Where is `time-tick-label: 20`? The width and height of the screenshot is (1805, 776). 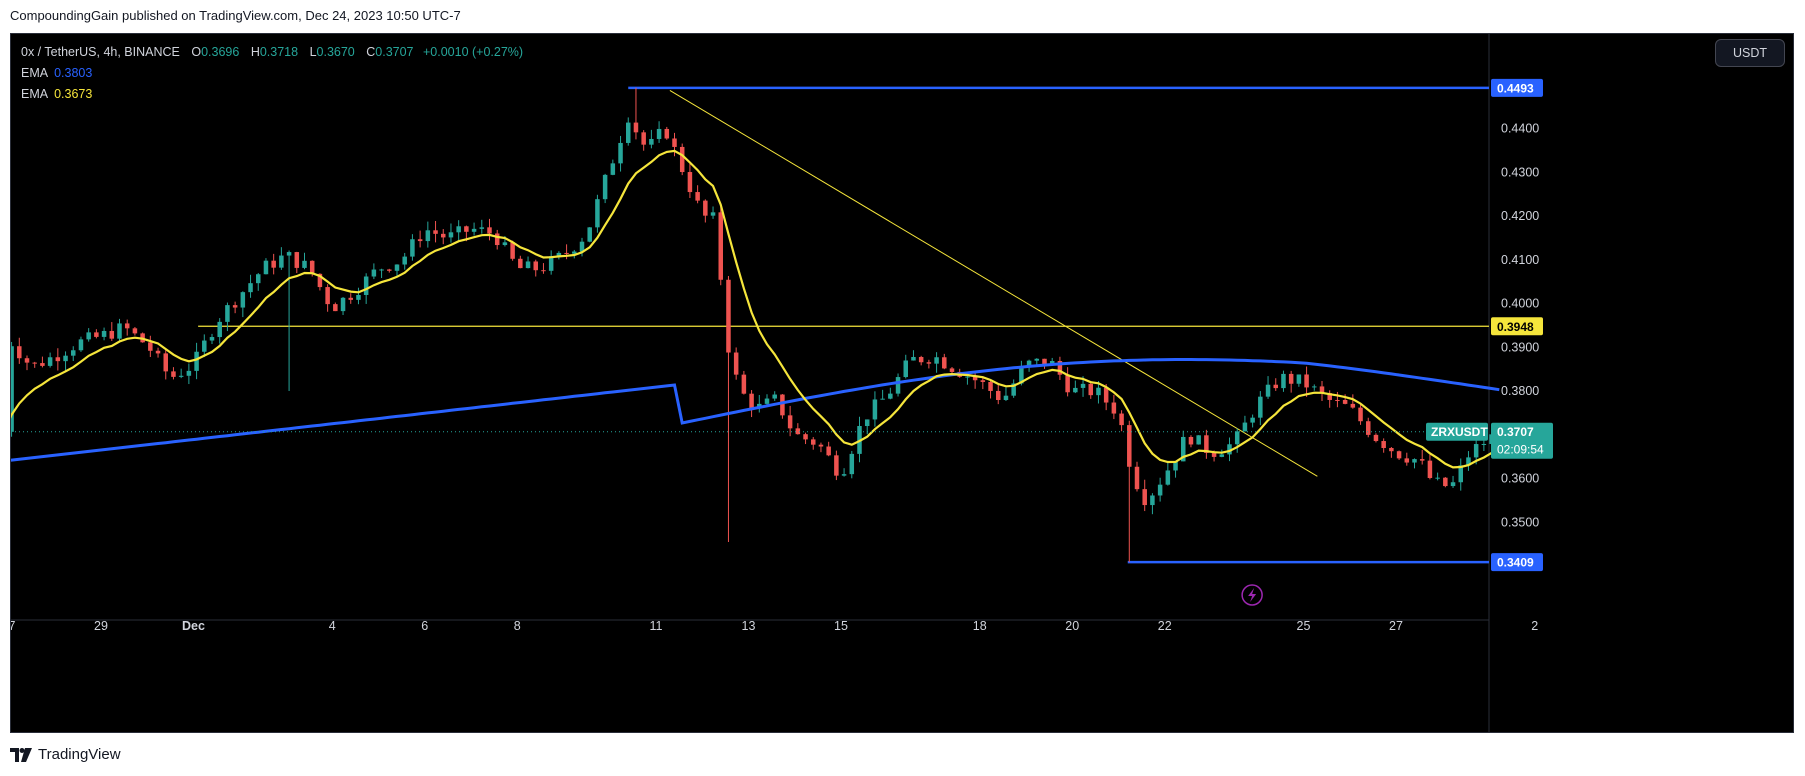
time-tick-label: 20 is located at coordinates (1072, 626).